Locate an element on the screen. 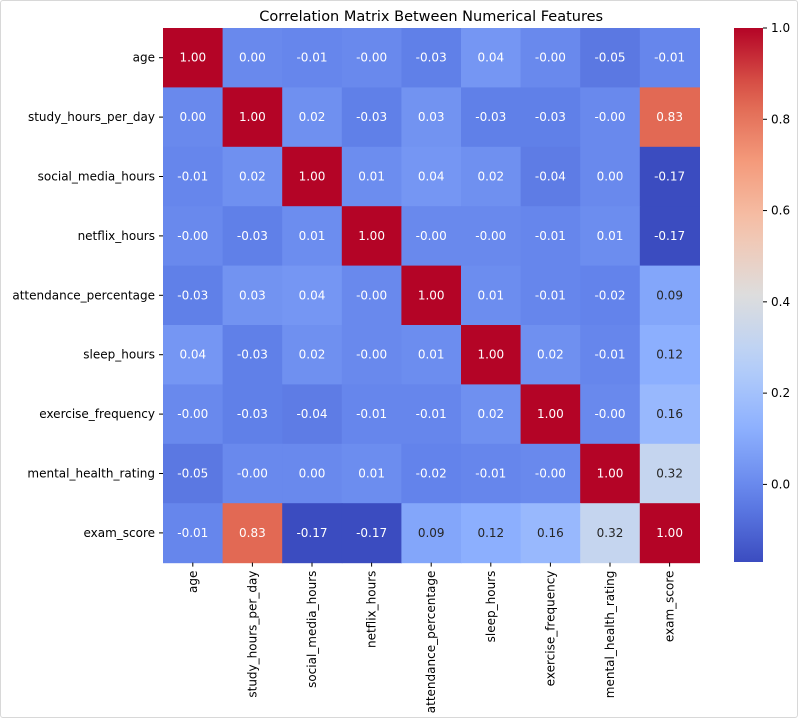 The height and width of the screenshot is (718, 798). cell-value-label: -0.05 is located at coordinates (192, 474).